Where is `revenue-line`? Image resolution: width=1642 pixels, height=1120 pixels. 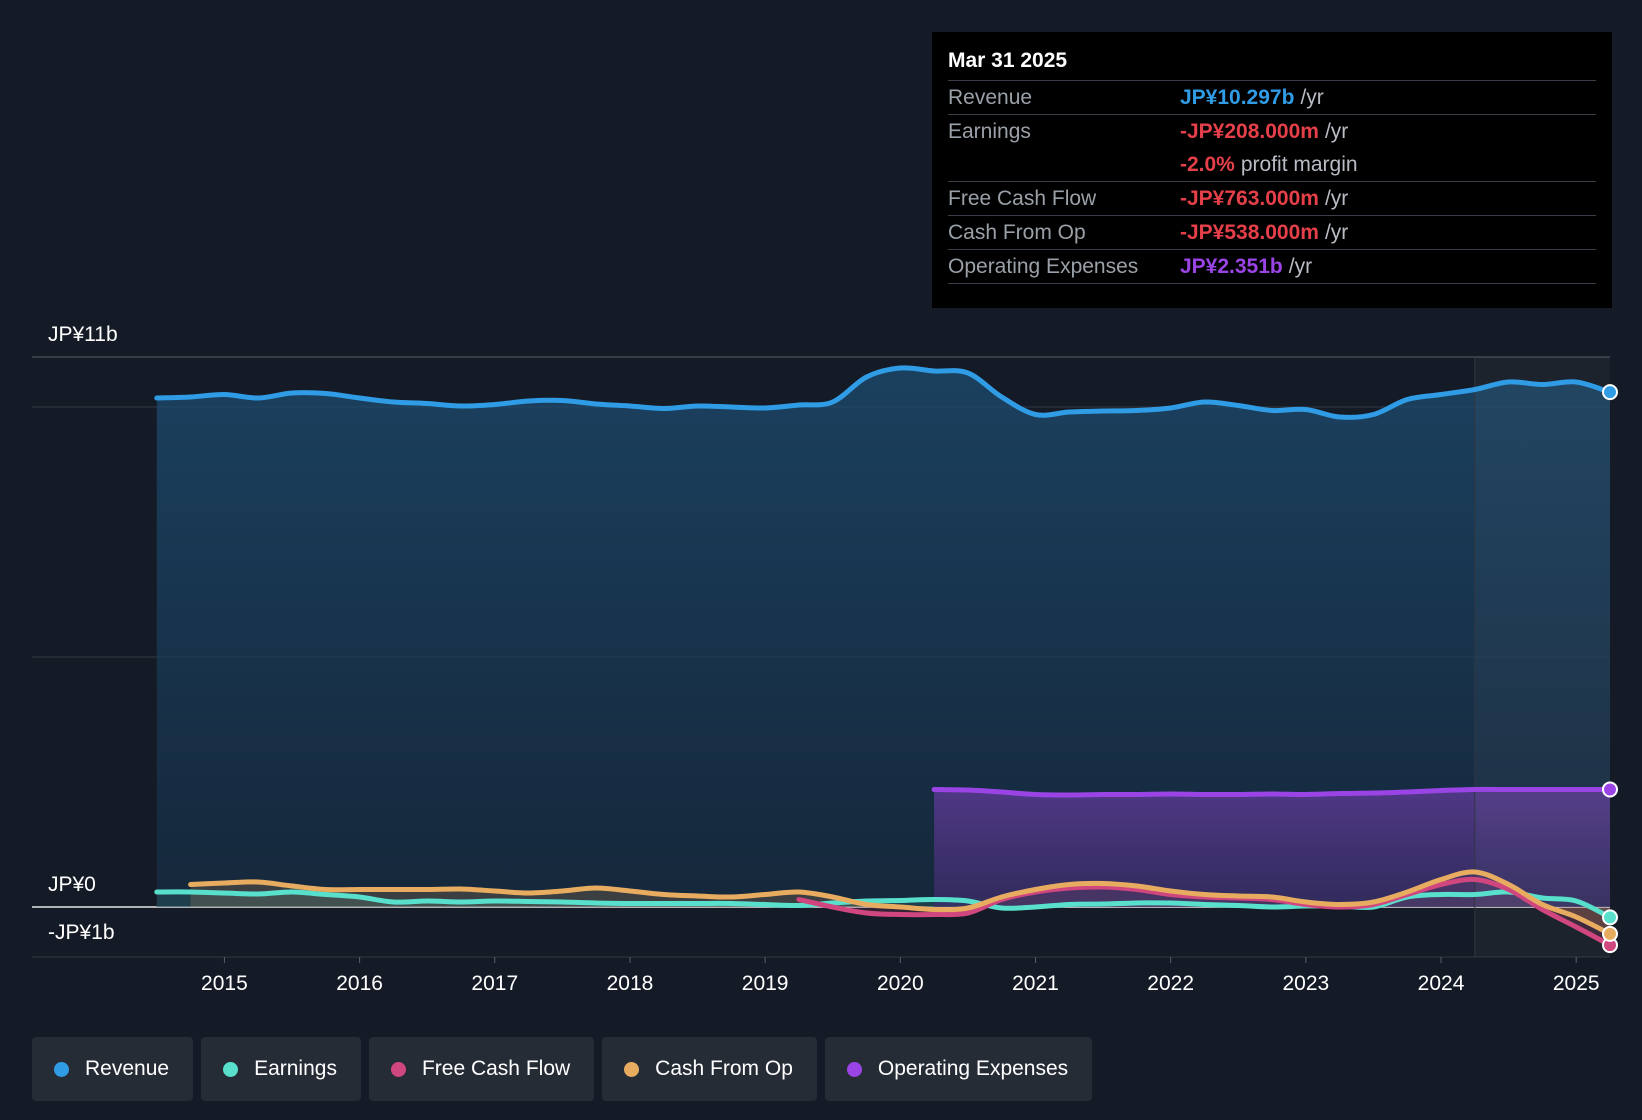
revenue-line is located at coordinates (883, 392).